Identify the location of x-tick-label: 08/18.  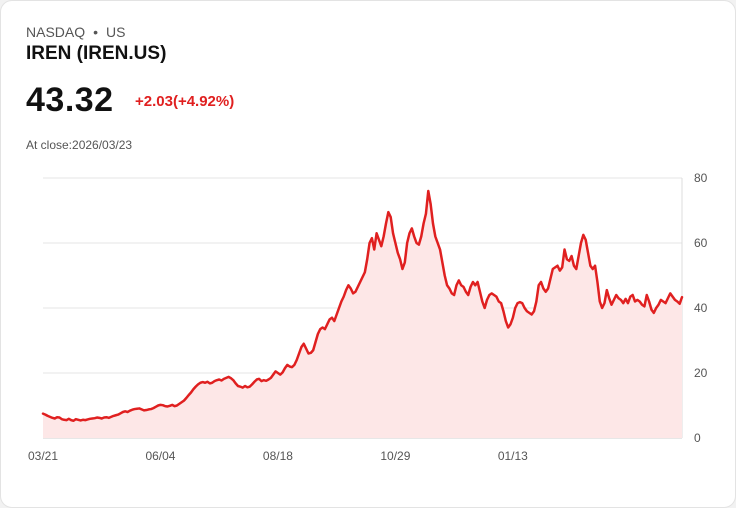
(278, 456).